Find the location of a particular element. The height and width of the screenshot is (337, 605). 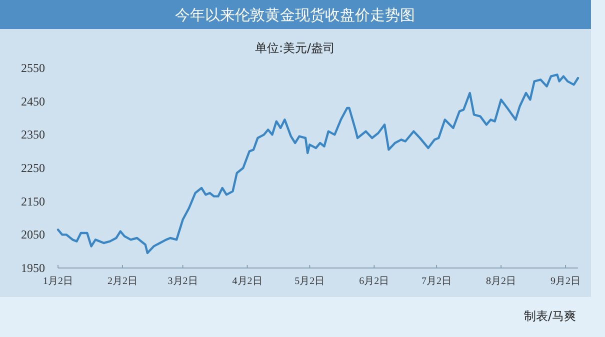

chart-subtitle: 单位:美元/盎司 is located at coordinates (295, 48).